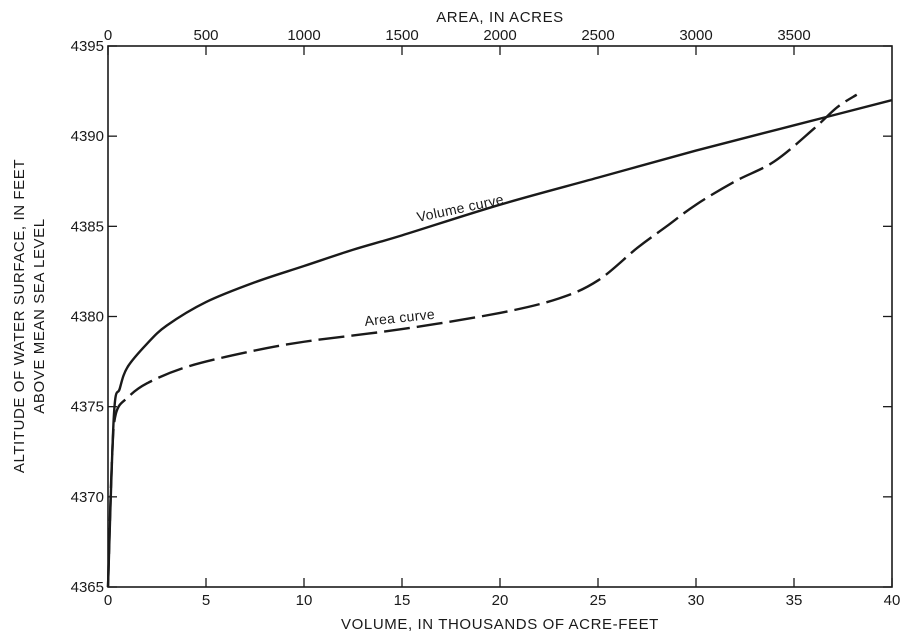 This screenshot has width=901, height=635. Describe the element at coordinates (303, 35) in the screenshot. I see `x2-tick-label: 1000` at that location.